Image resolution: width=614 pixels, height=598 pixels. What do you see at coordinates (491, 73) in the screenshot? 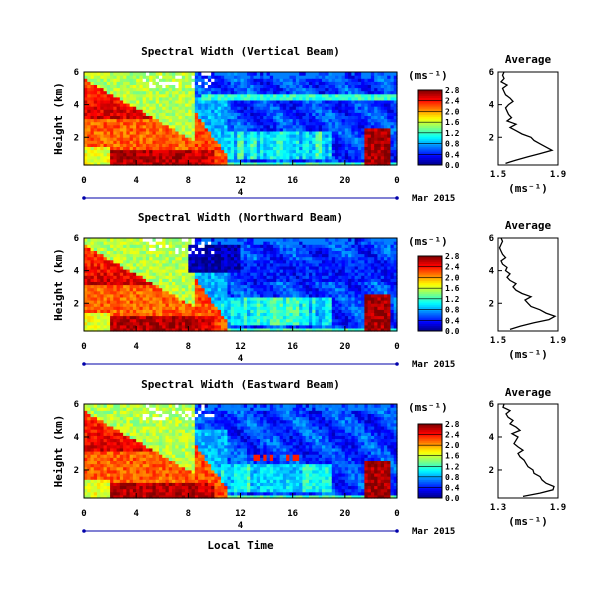
I see `average-y-tick-label: 6` at bounding box center [491, 73].